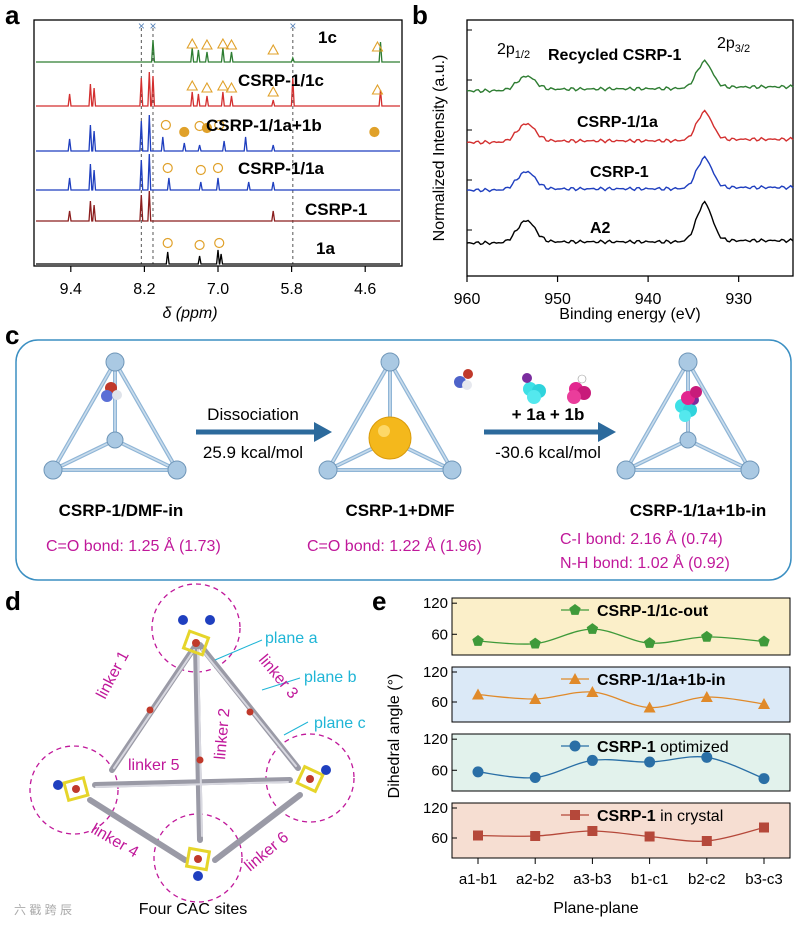 The image size is (800, 932). I want to click on dihedral-legend-label: CSRP-1 optimized, so click(663, 747).